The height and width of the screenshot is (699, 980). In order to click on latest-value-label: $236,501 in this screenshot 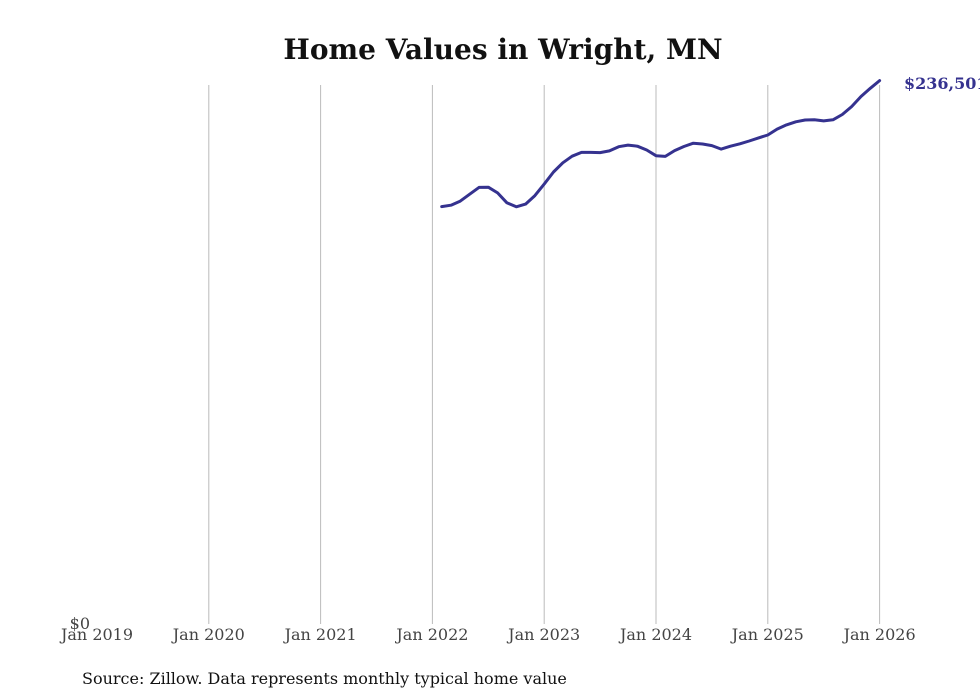, I will do `click(942, 83)`.